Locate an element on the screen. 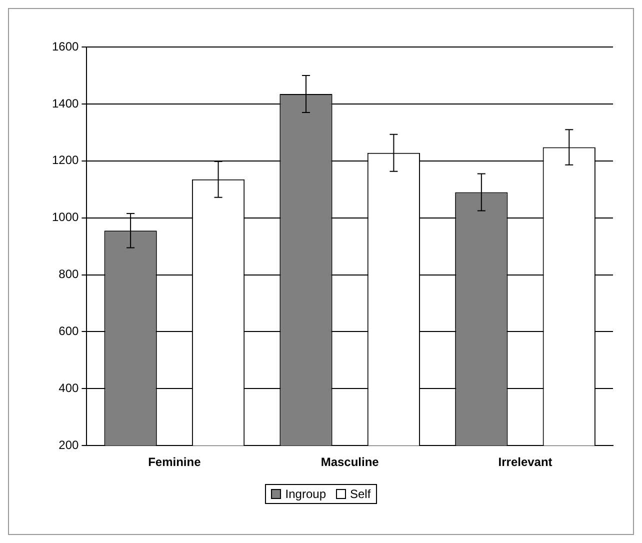  y-tick-label: 200 is located at coordinates (69, 445).